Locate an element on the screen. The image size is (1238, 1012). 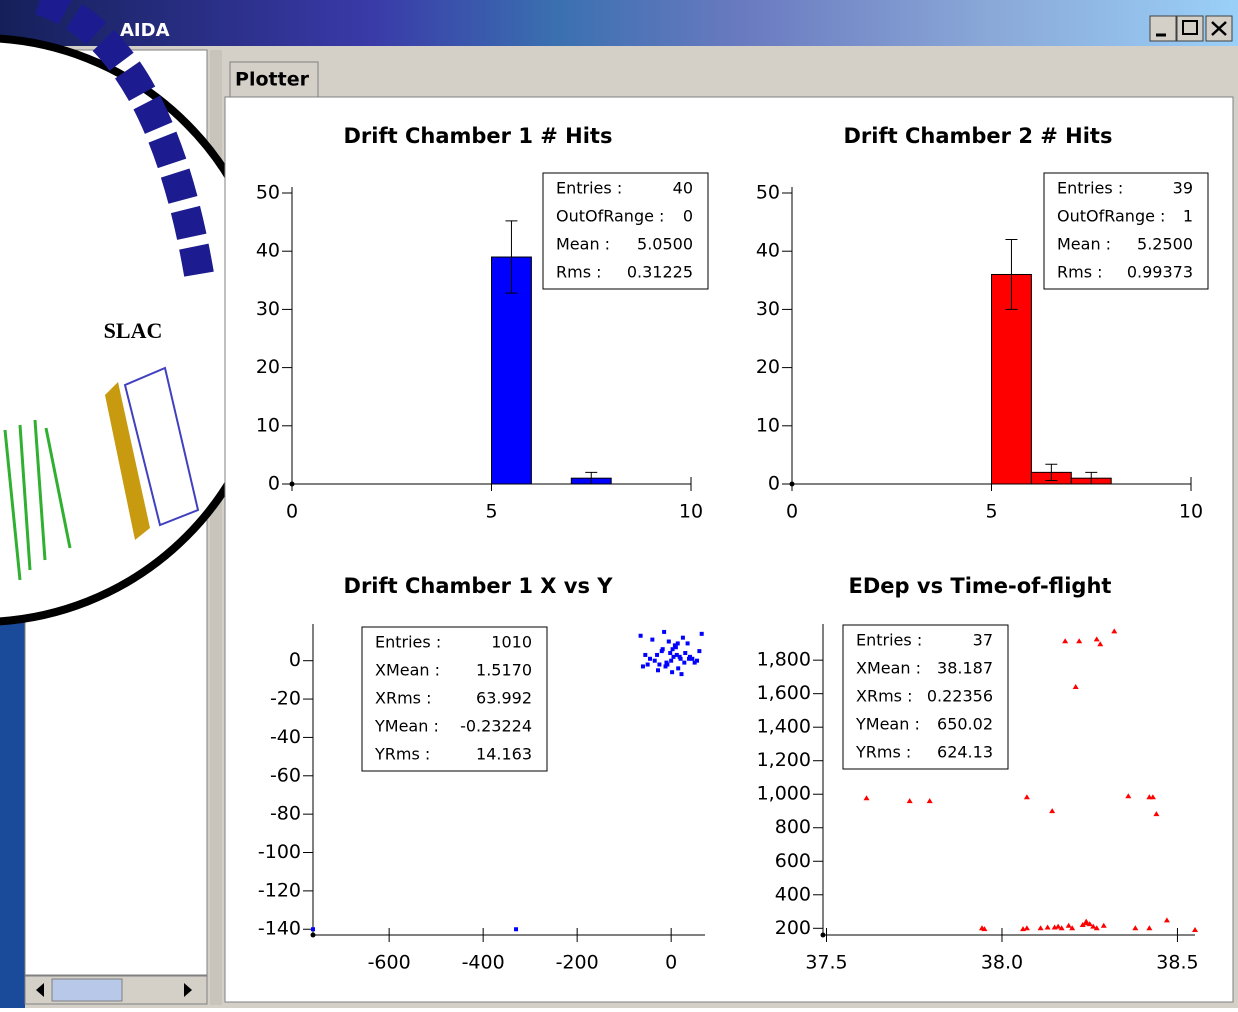
chart-title: Drift Chamber 1 X vs Y is located at coordinates (479, 586).